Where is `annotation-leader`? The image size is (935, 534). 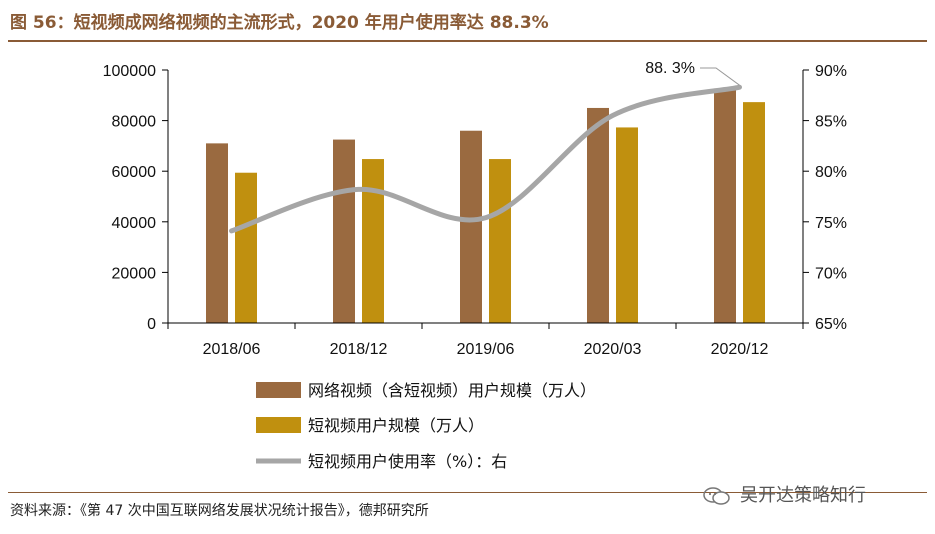
annotation-leader is located at coordinates (720, 76).